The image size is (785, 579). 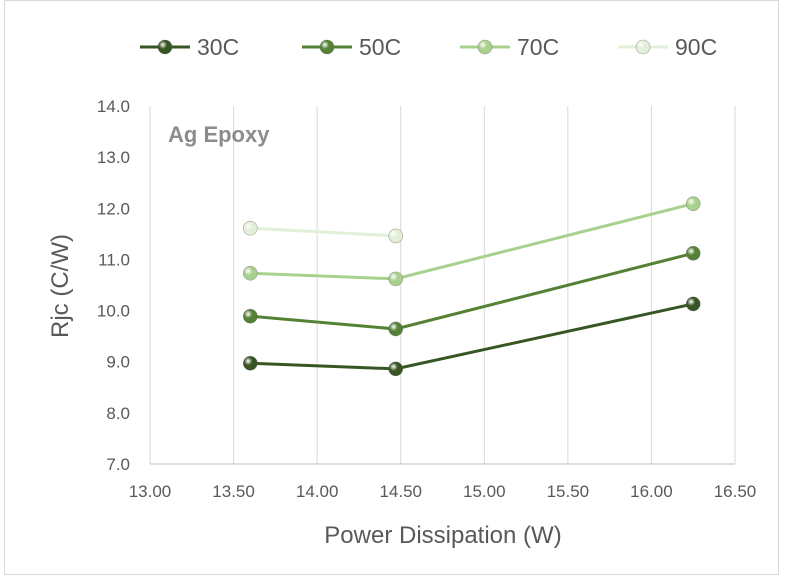 What do you see at coordinates (327, 47) in the screenshot?
I see `legend-marker-50C` at bounding box center [327, 47].